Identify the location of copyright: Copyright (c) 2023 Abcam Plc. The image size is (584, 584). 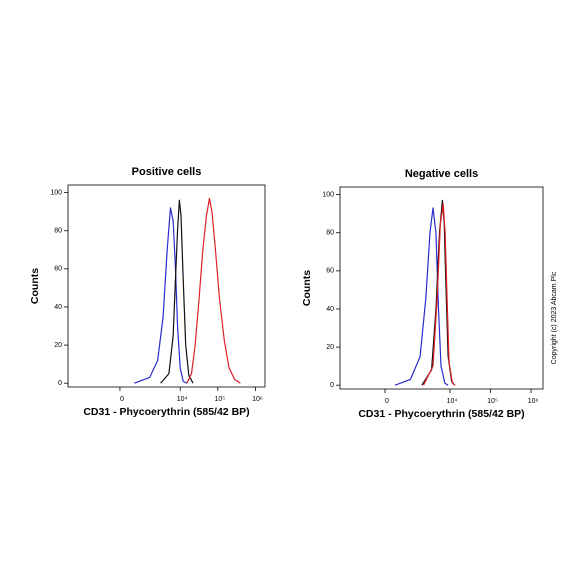
(554, 317).